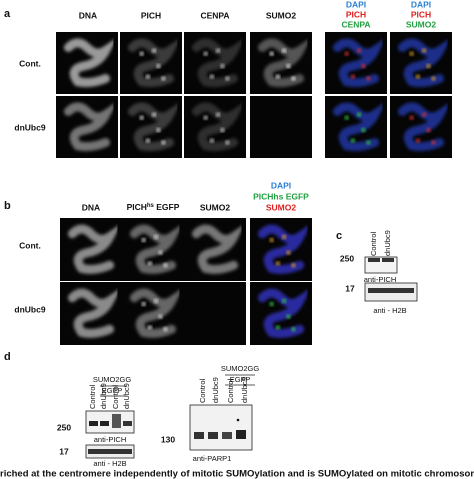 Image resolution: width=474 pixels, height=479 pixels. I want to click on blot-label: anti - H2B, so click(109, 463).